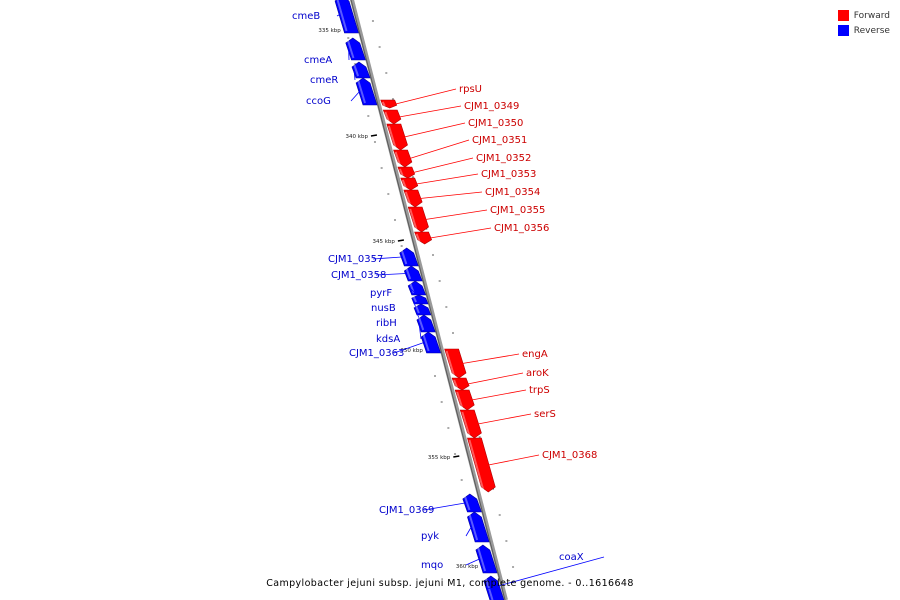  I want to click on gene-label: pyk, so click(430, 536).